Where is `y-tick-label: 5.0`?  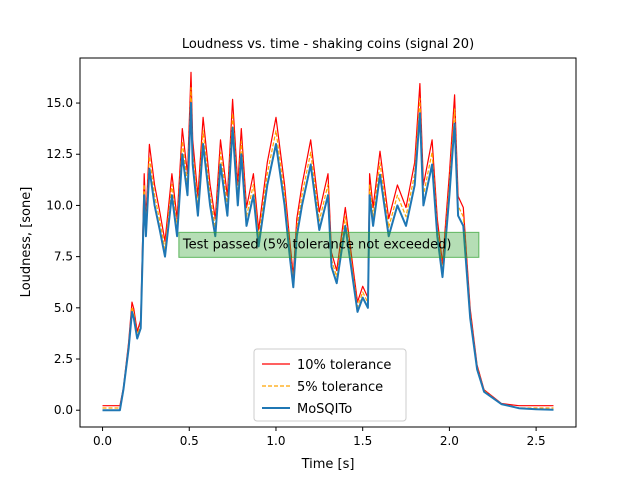 y-tick-label: 5.0 is located at coordinates (63, 308).